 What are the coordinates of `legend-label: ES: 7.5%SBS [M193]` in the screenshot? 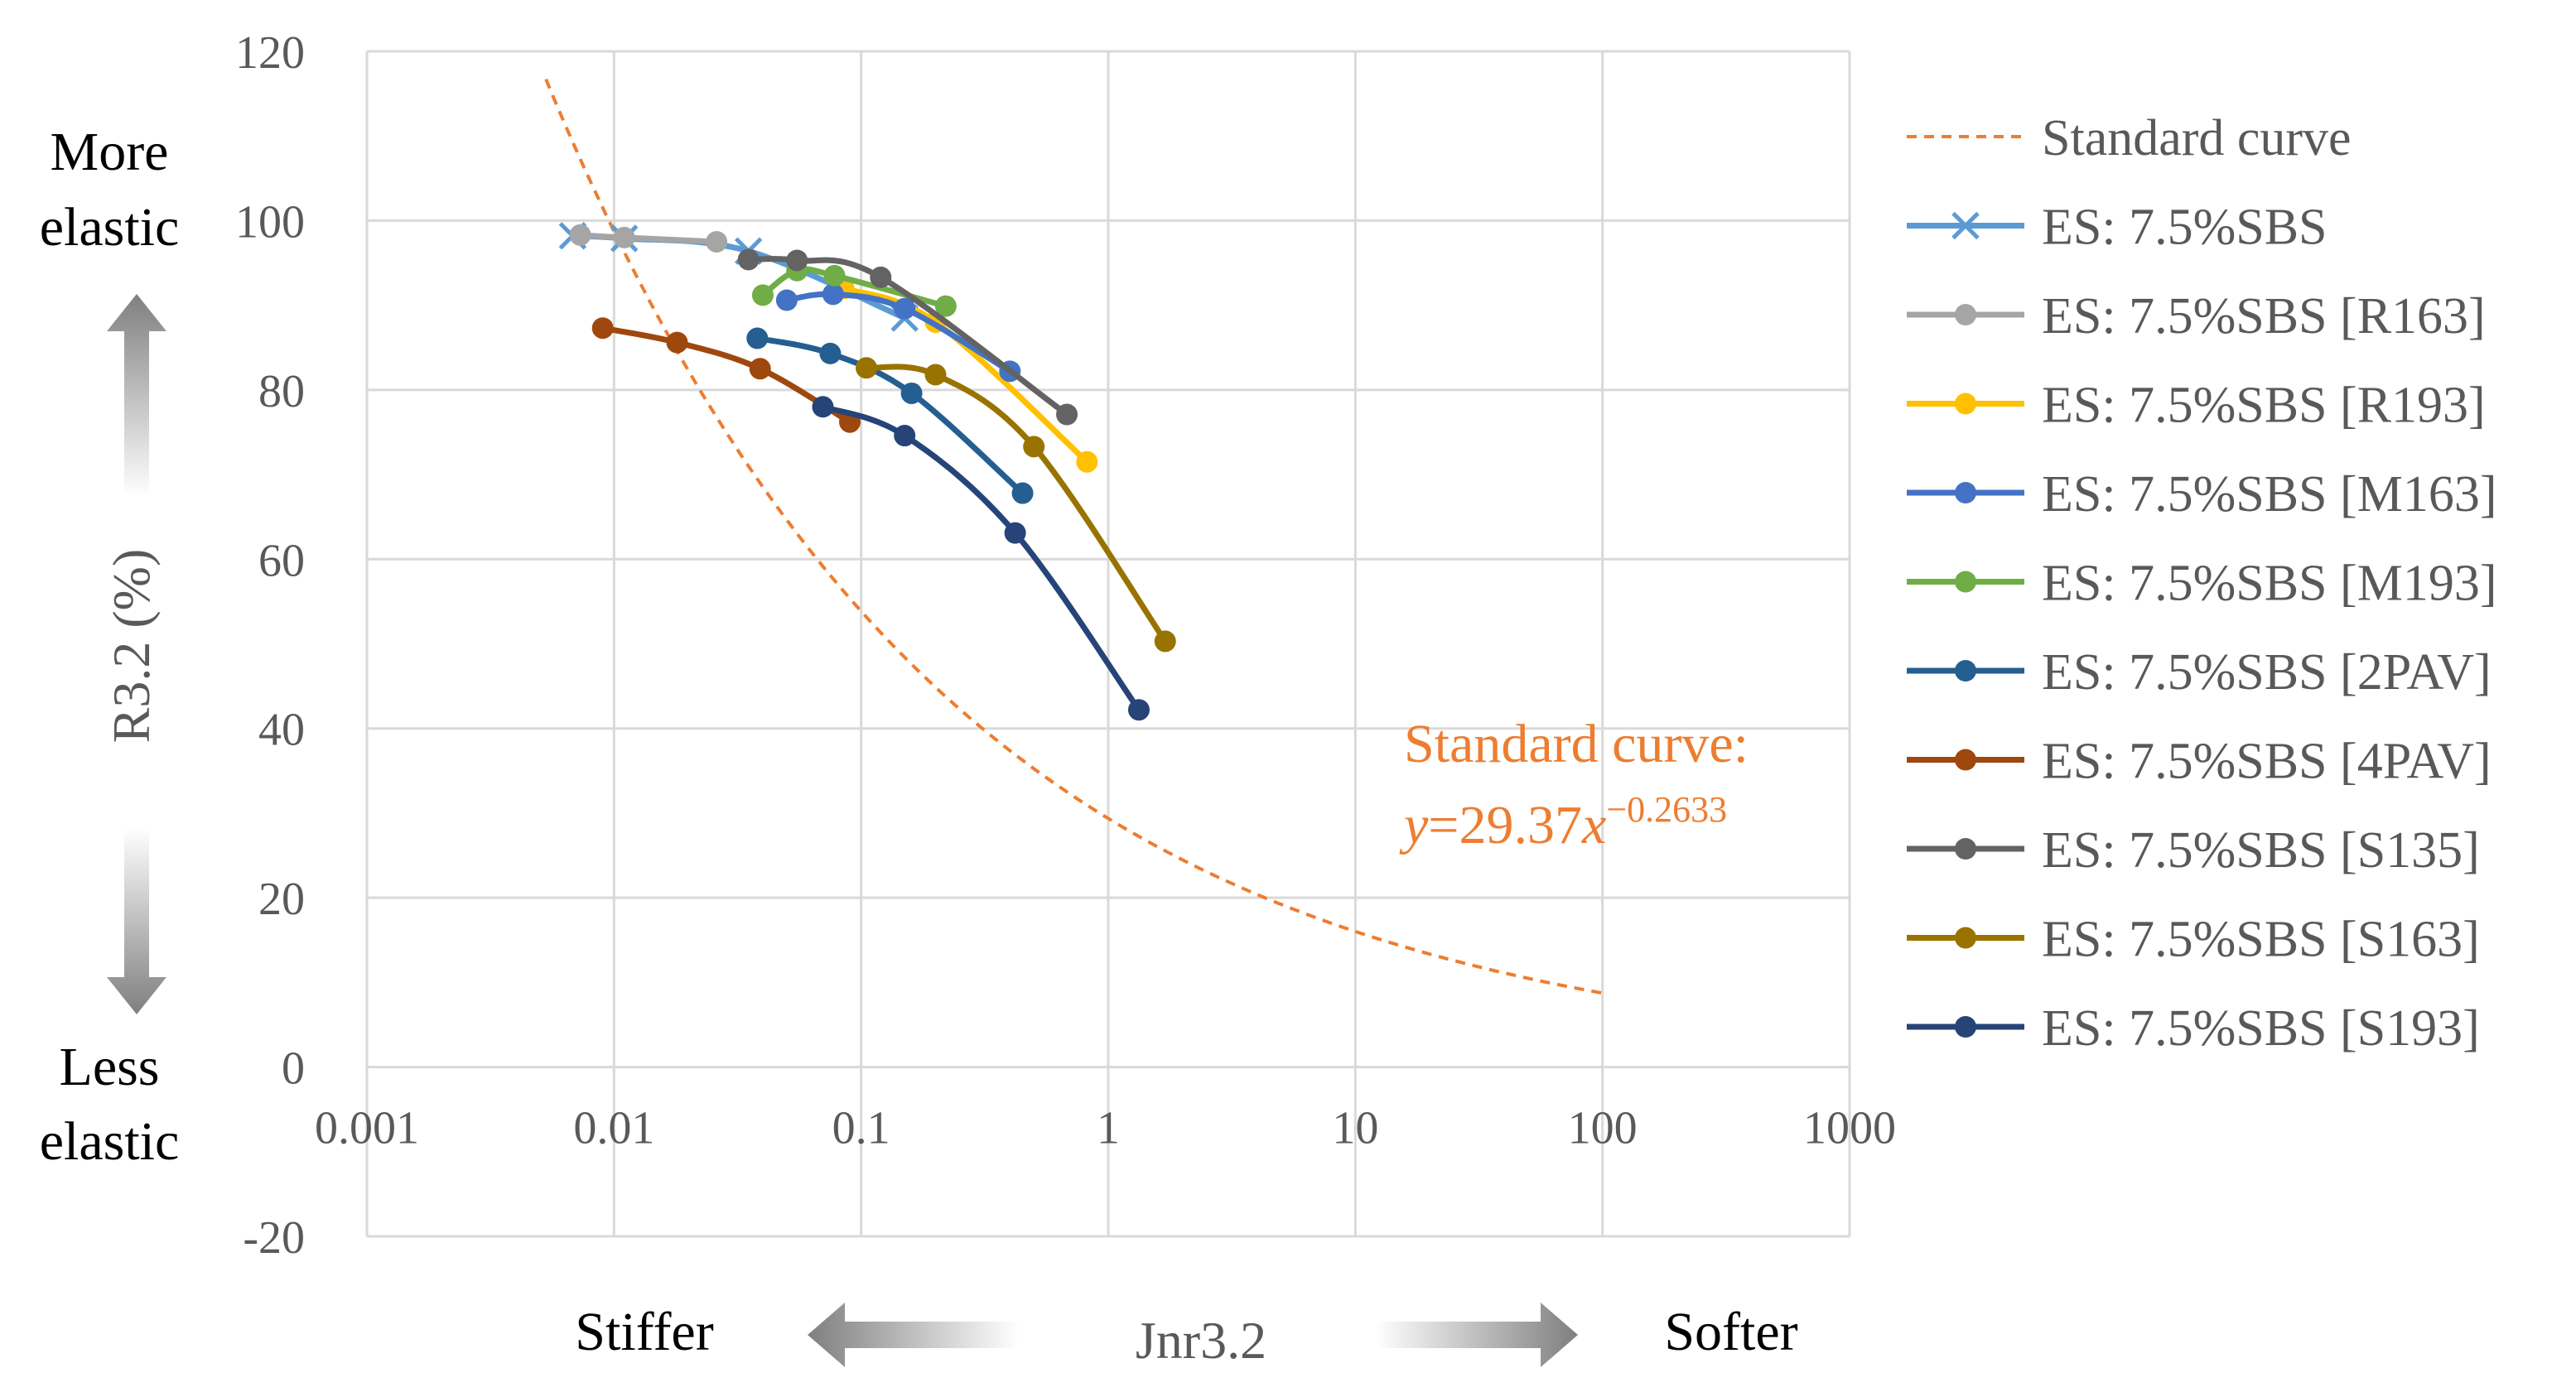 It's located at (2269, 584).